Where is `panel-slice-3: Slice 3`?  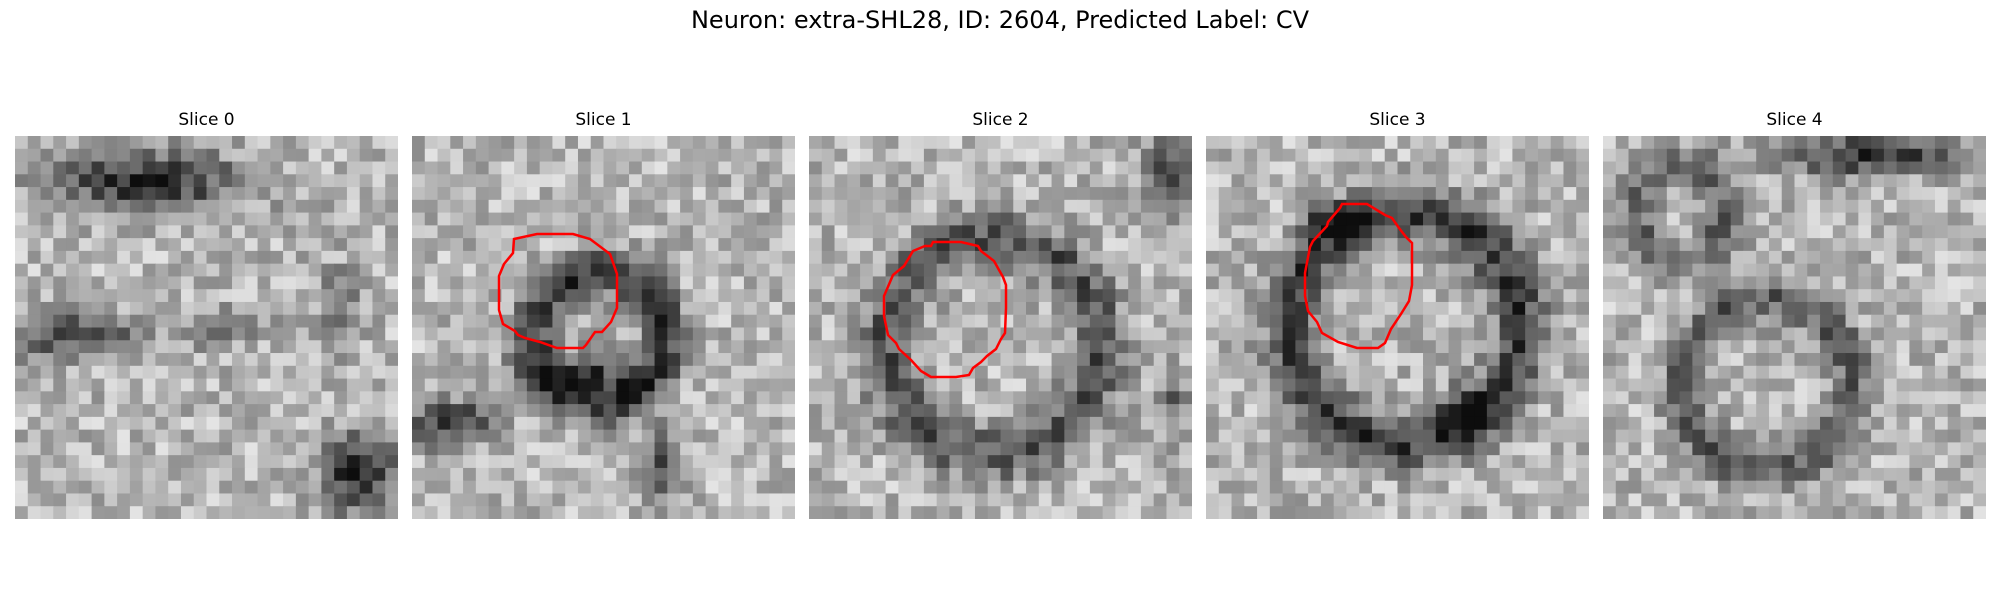
panel-slice-3: Slice 3 is located at coordinates (1397, 313).